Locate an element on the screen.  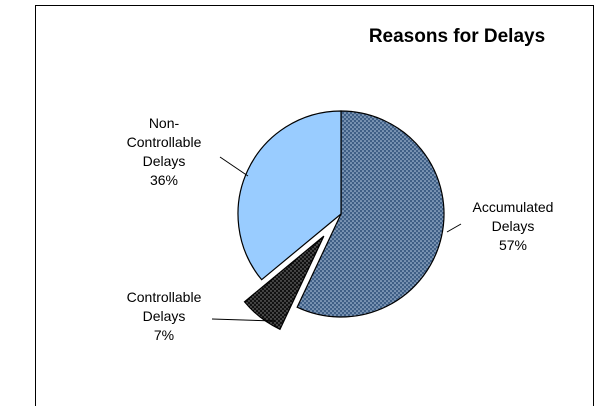
pie-slice-non-controllable-delays is located at coordinates (289, 195).